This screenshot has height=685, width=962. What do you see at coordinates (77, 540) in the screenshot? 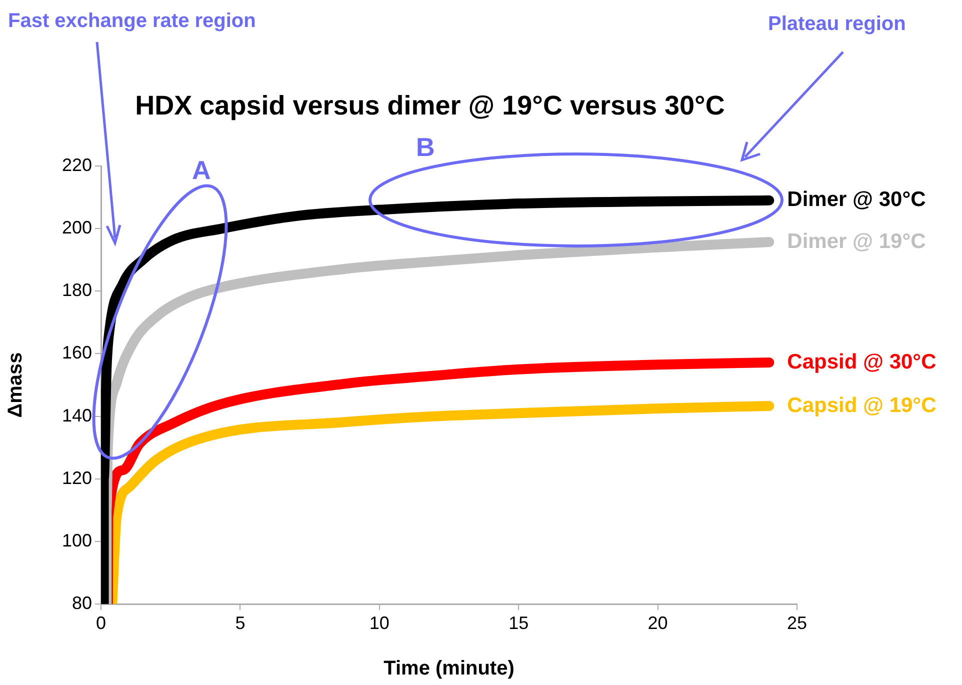
I see `y-tick-label: 100` at bounding box center [77, 540].